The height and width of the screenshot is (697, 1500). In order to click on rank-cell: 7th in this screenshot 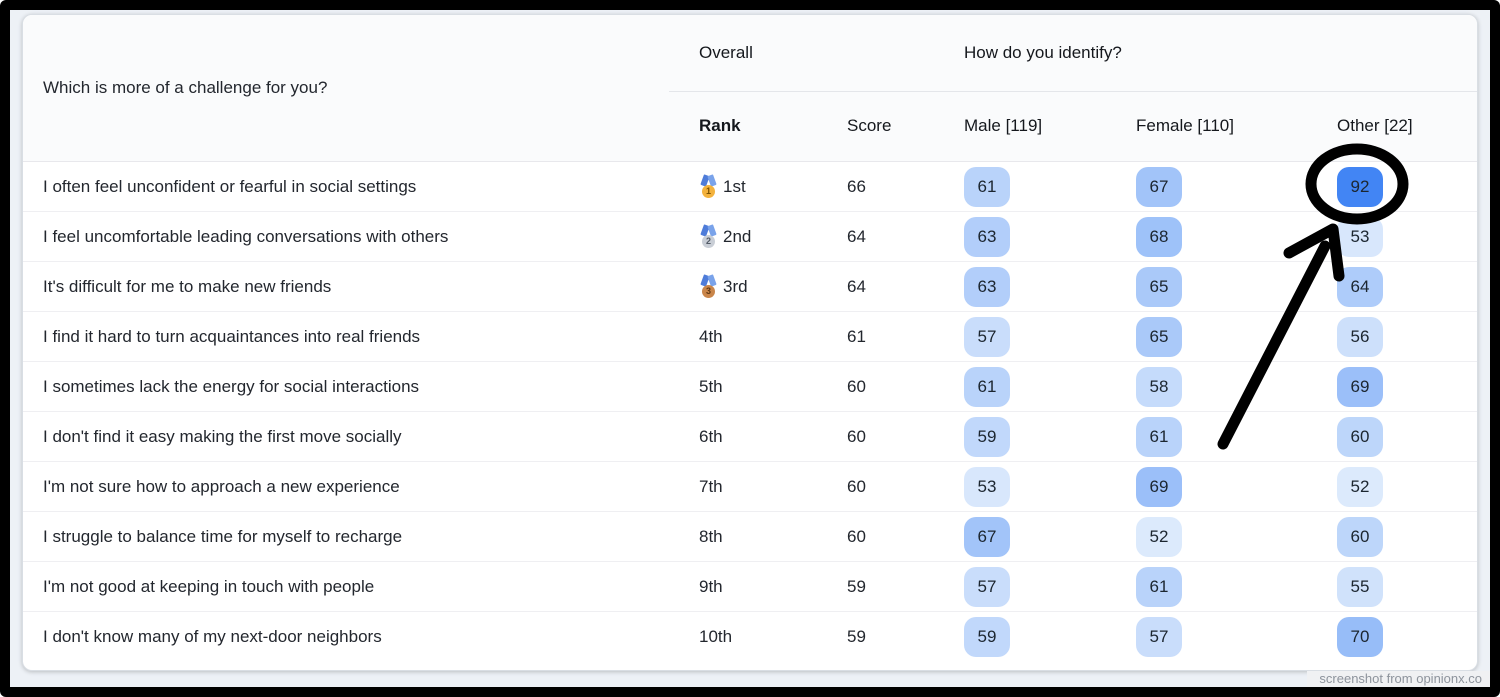, I will do `click(773, 487)`.